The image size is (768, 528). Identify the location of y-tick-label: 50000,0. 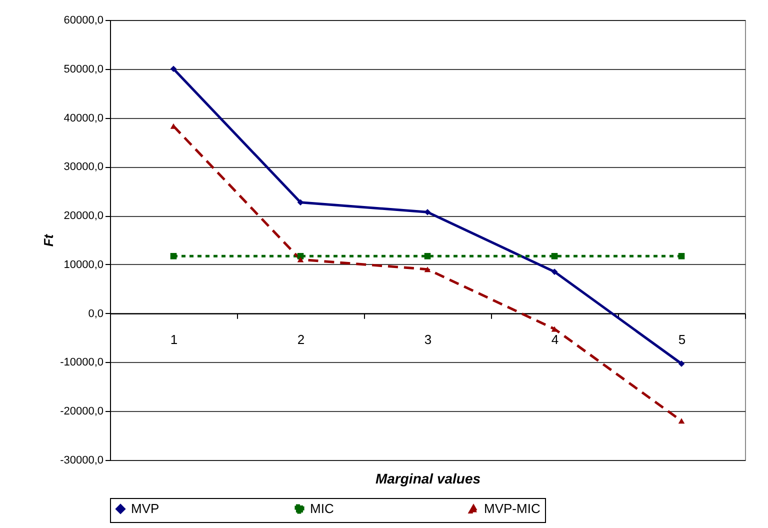
(84, 69).